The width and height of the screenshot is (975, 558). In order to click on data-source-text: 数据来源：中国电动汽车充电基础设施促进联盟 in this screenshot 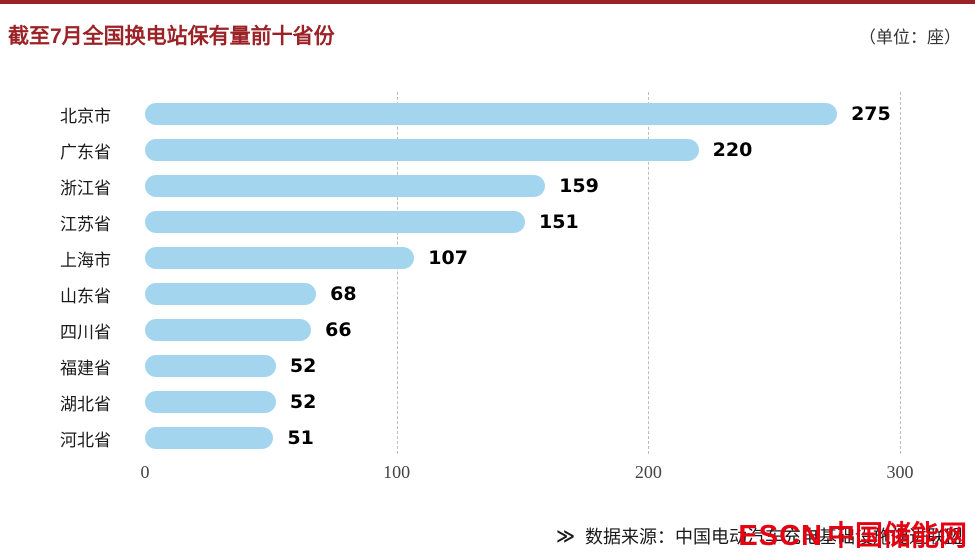, I will do `click(774, 537)`.